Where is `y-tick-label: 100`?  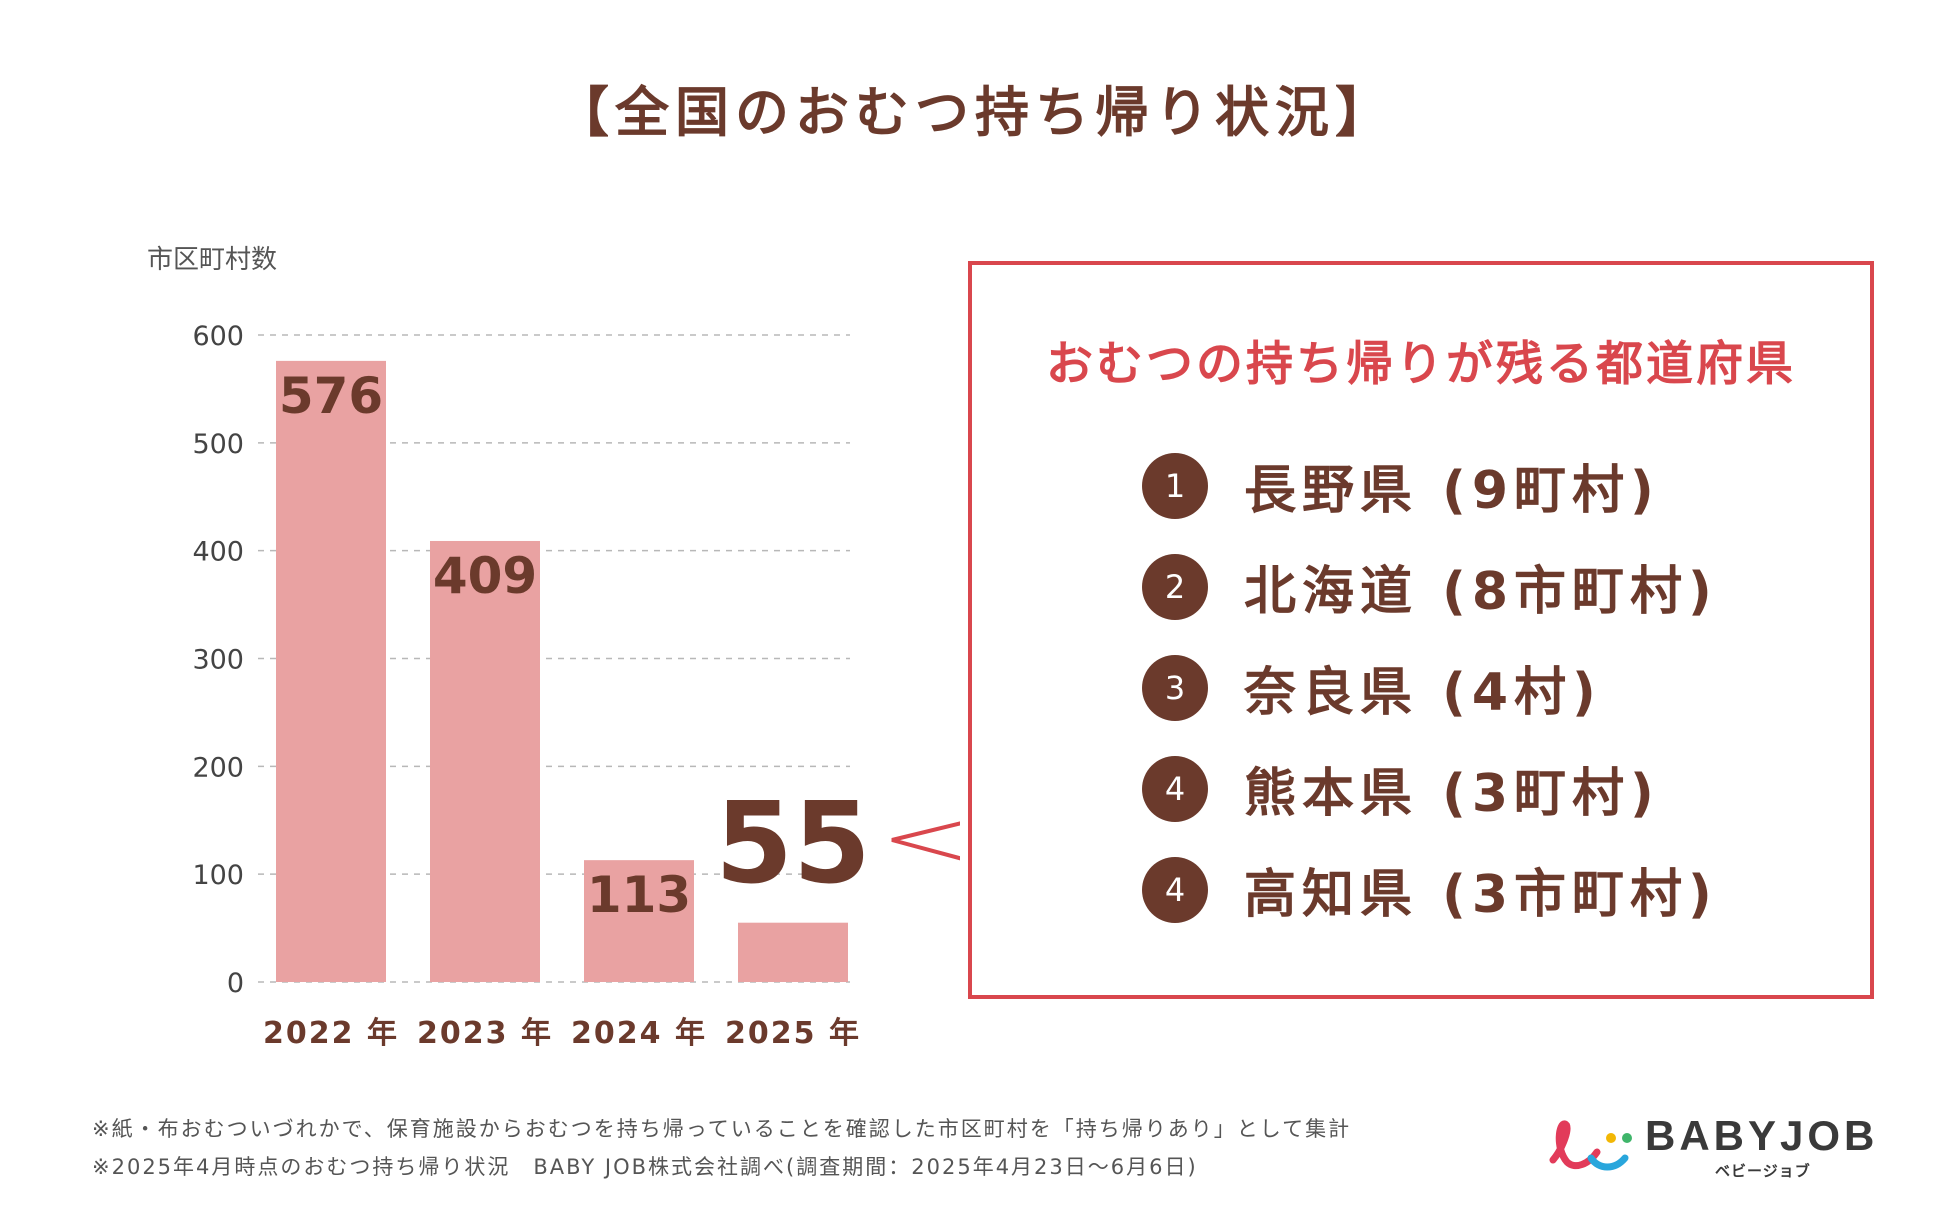
y-tick-label: 100 is located at coordinates (218, 875).